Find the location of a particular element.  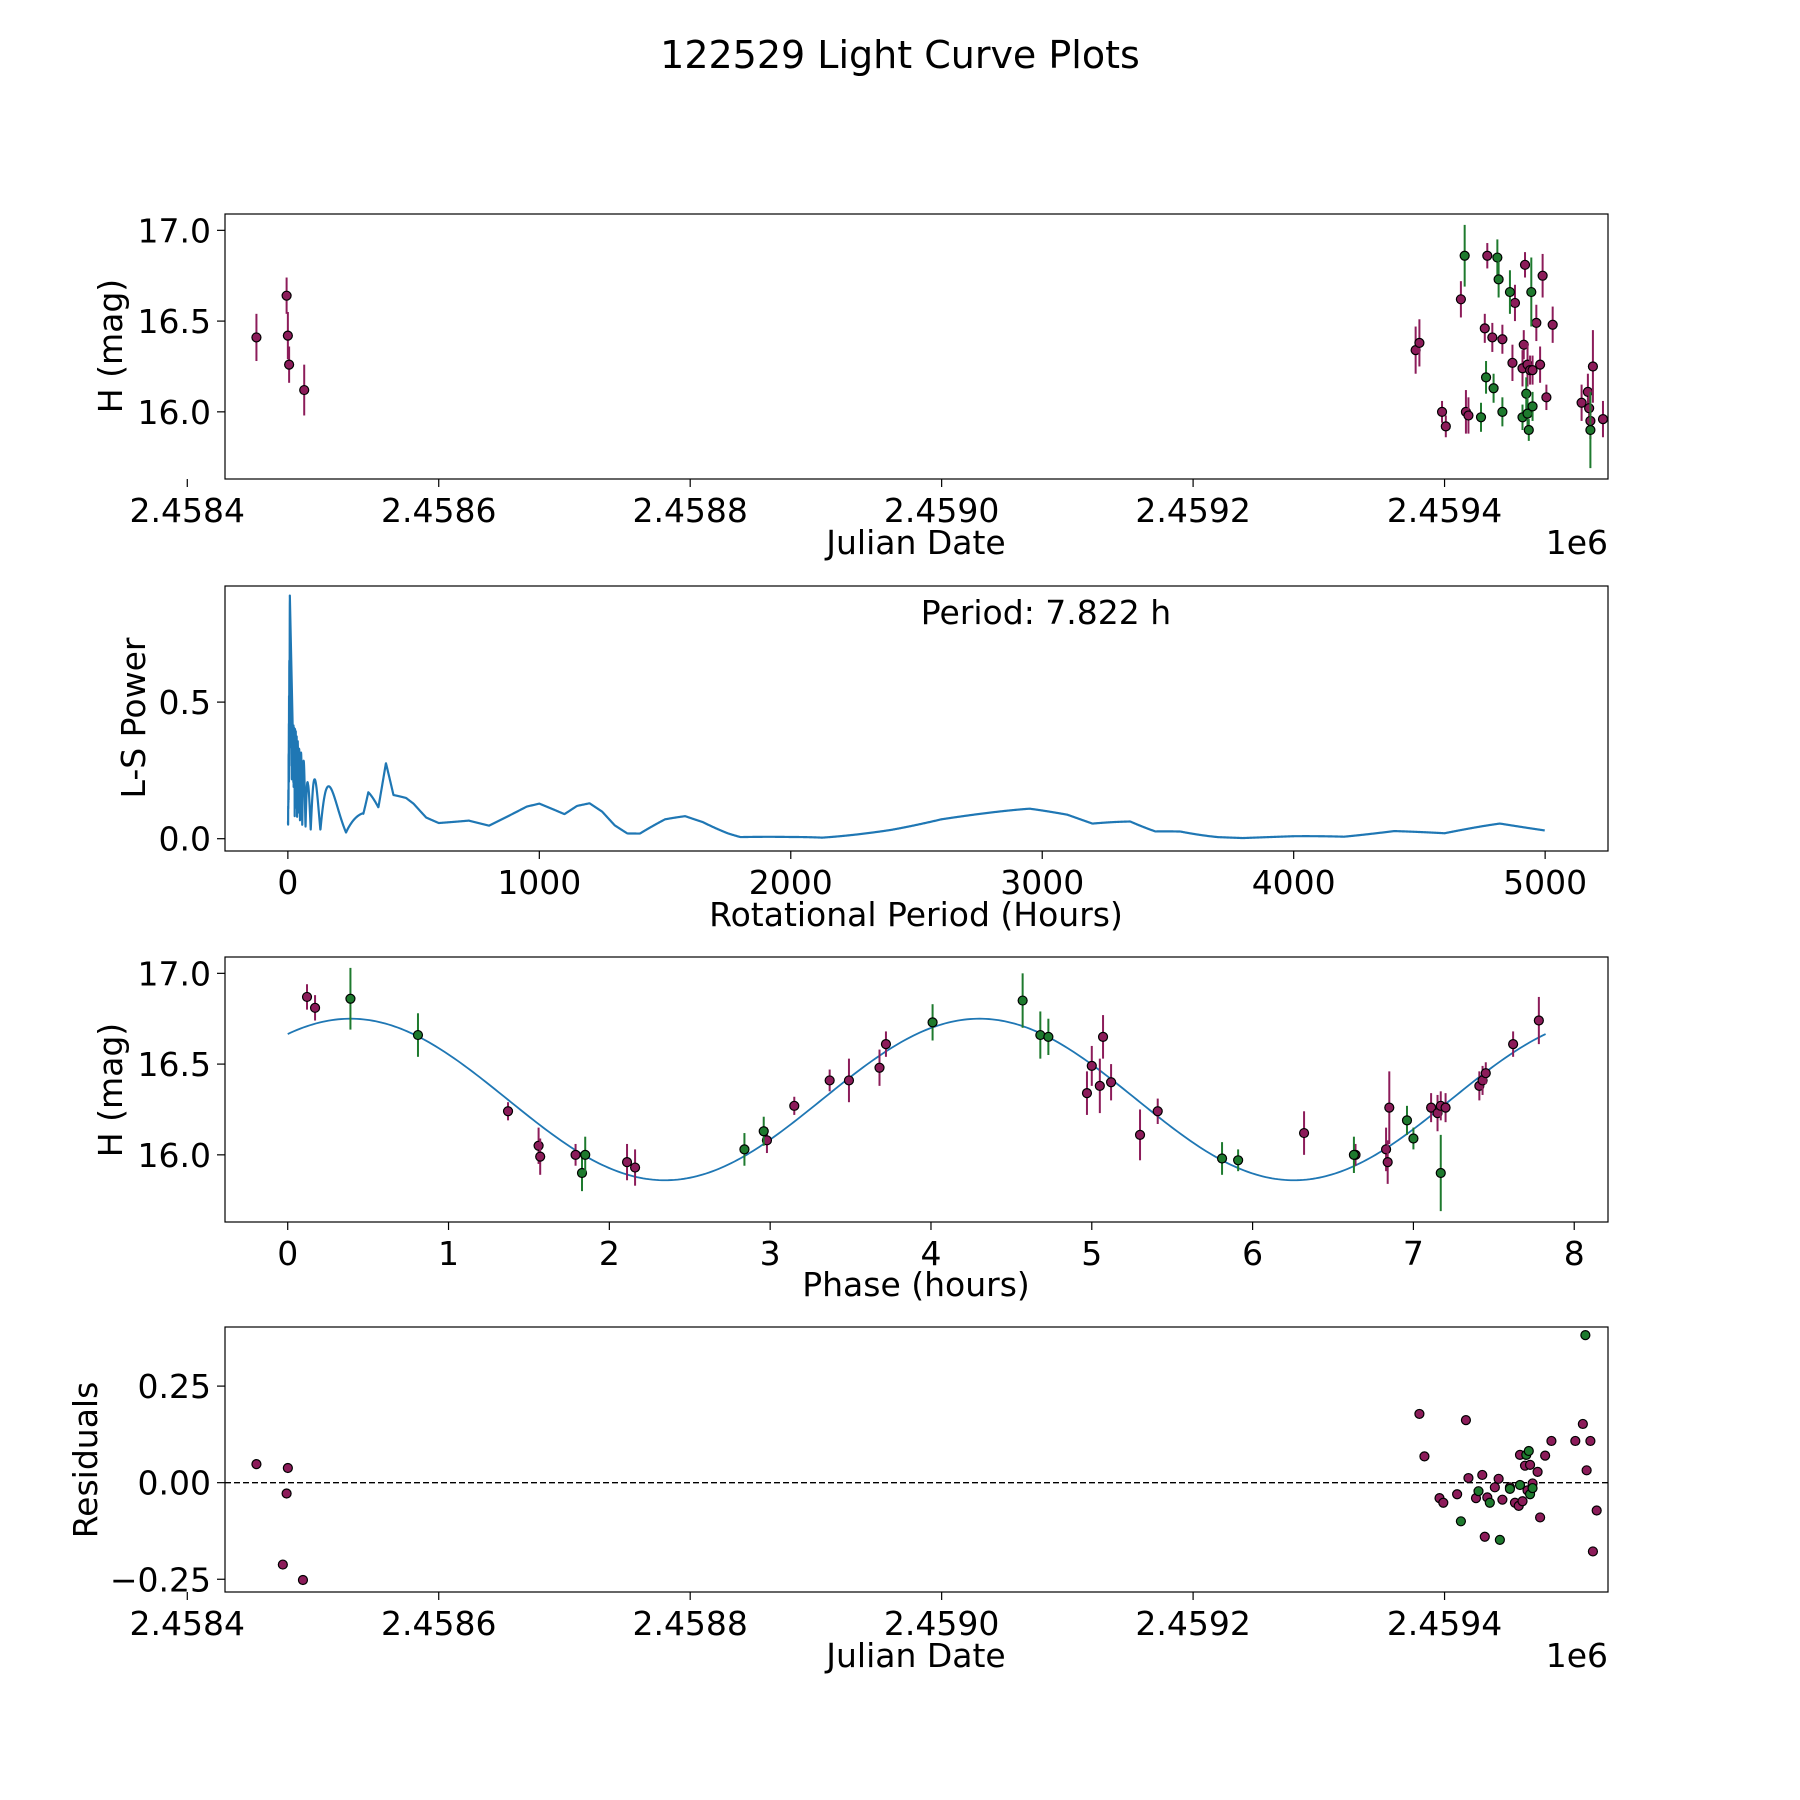

phased-x-tick-label: 0 is located at coordinates (287, 1253).